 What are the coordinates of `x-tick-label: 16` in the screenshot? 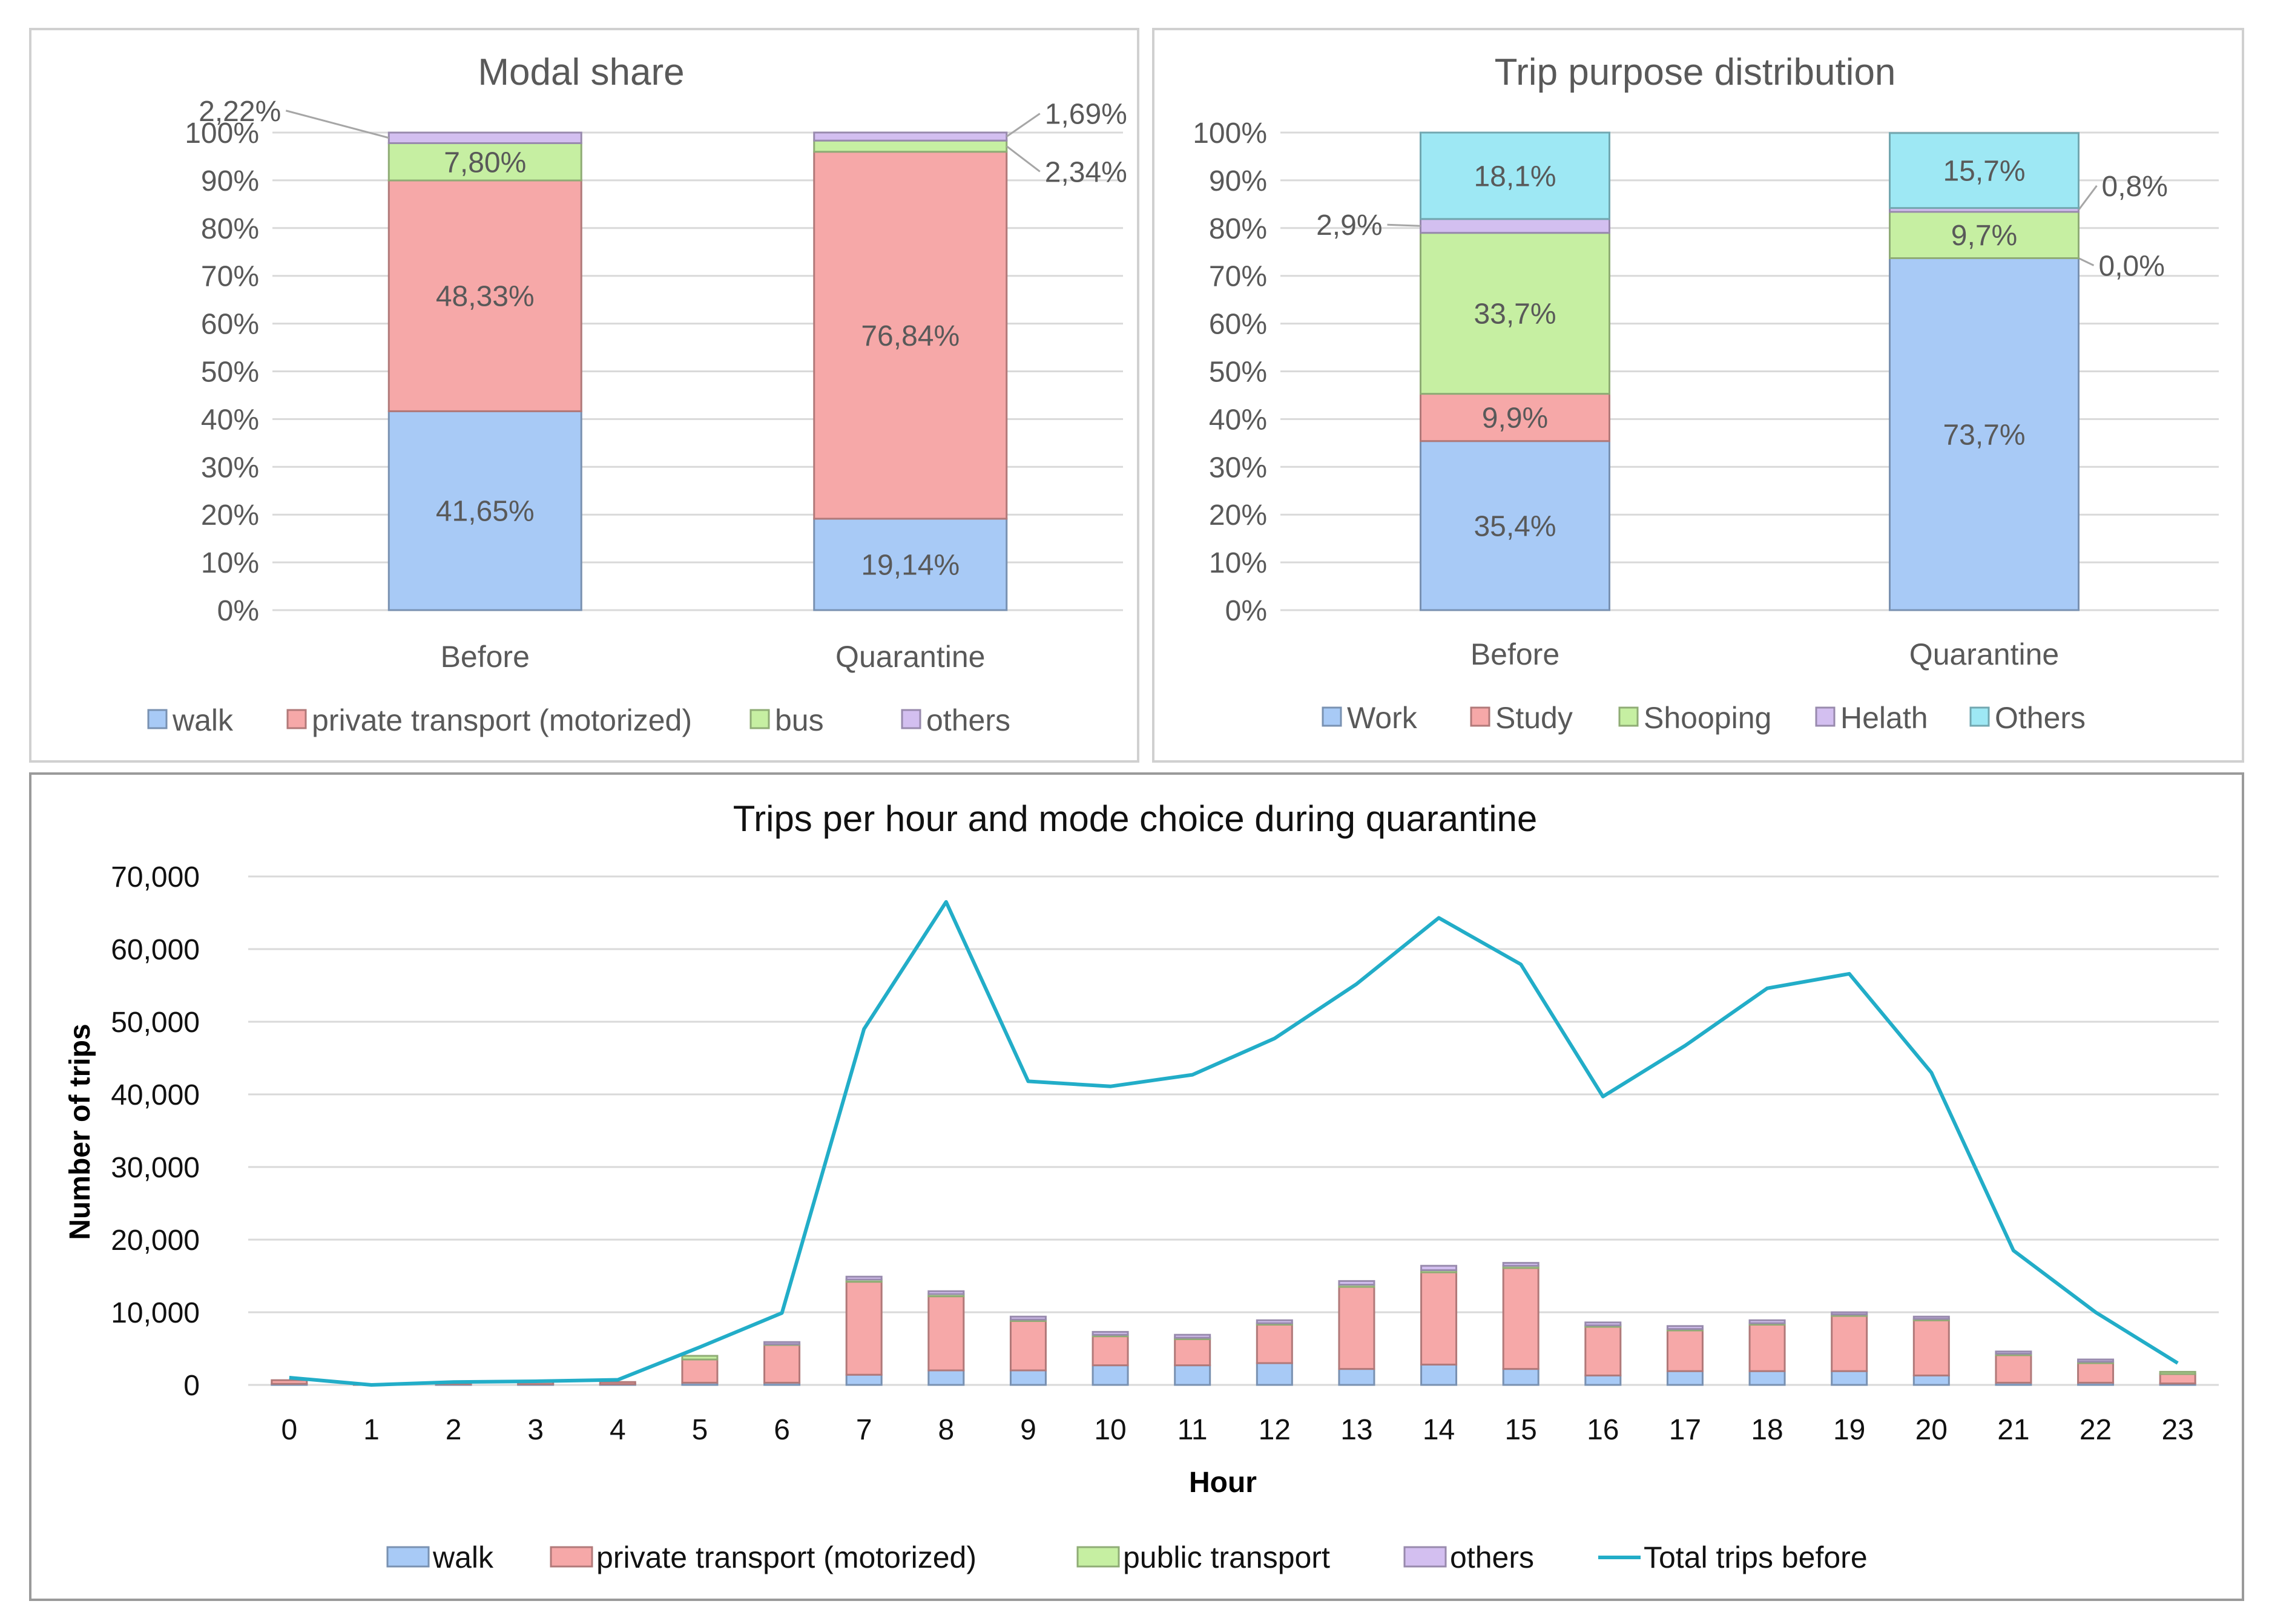 It's located at (1603, 1430).